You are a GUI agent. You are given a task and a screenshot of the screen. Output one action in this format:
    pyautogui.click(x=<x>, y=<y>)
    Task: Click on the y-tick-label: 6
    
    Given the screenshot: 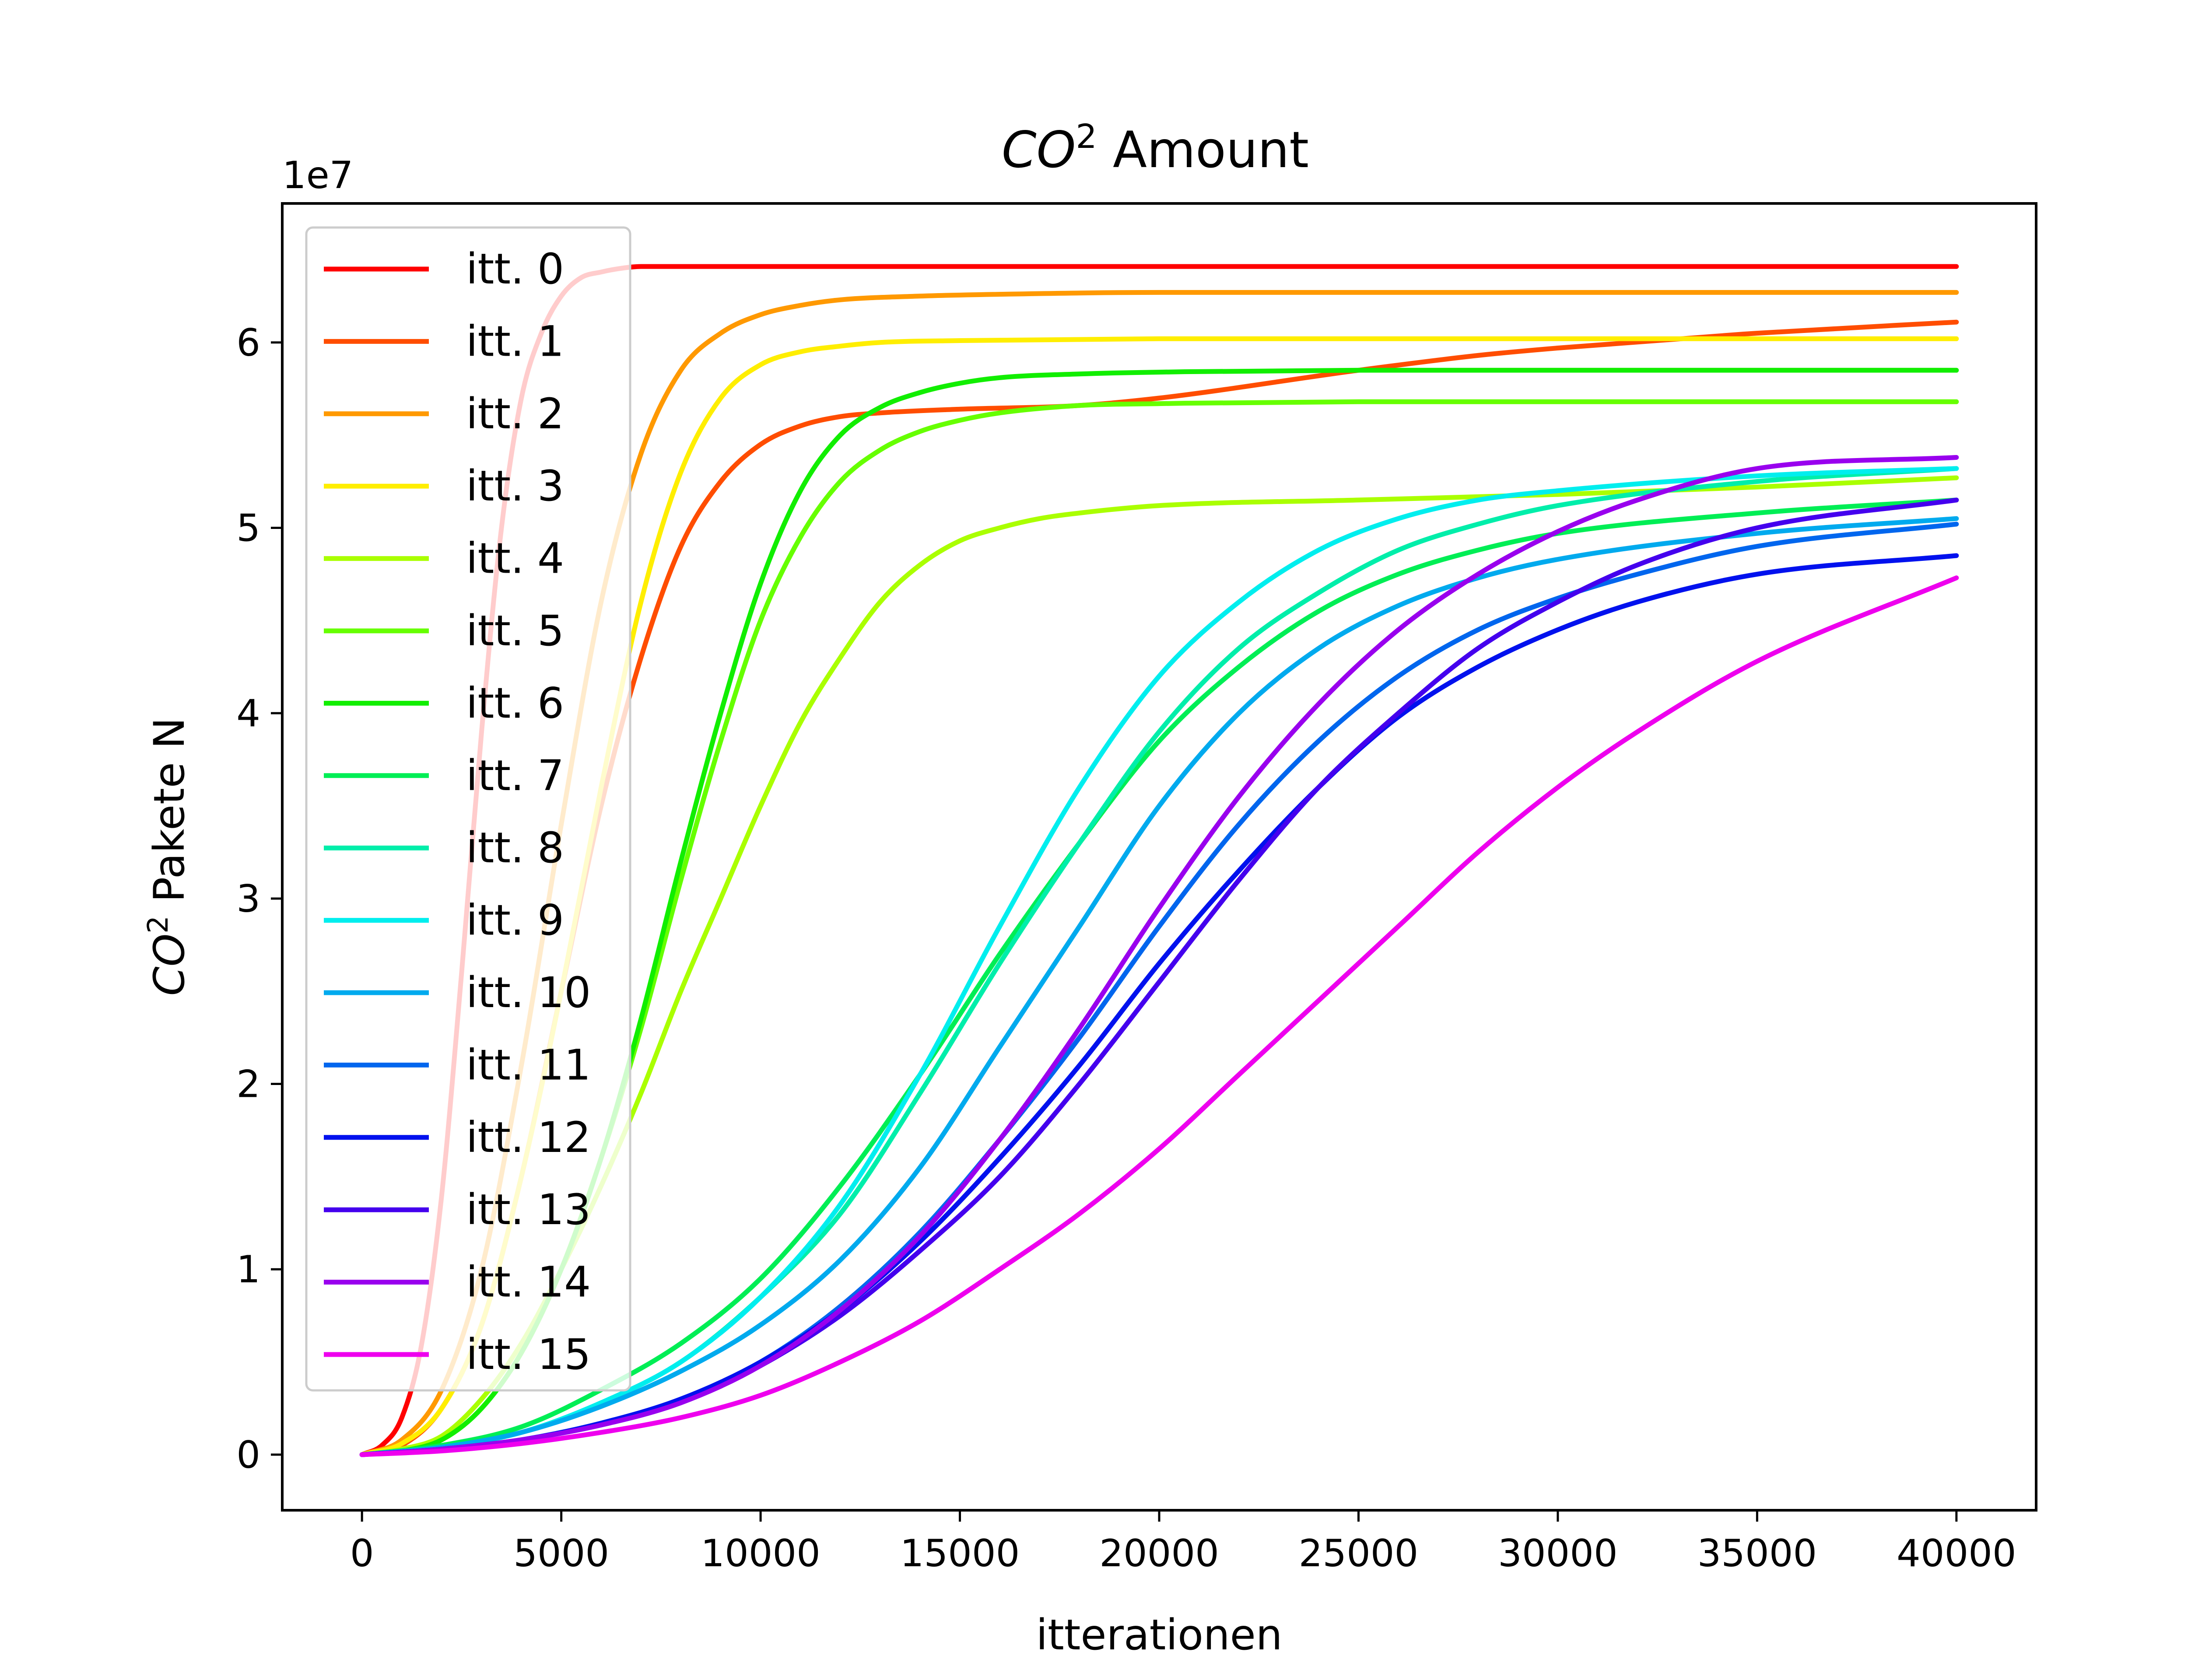 What is the action you would take?
    pyautogui.click(x=248, y=343)
    